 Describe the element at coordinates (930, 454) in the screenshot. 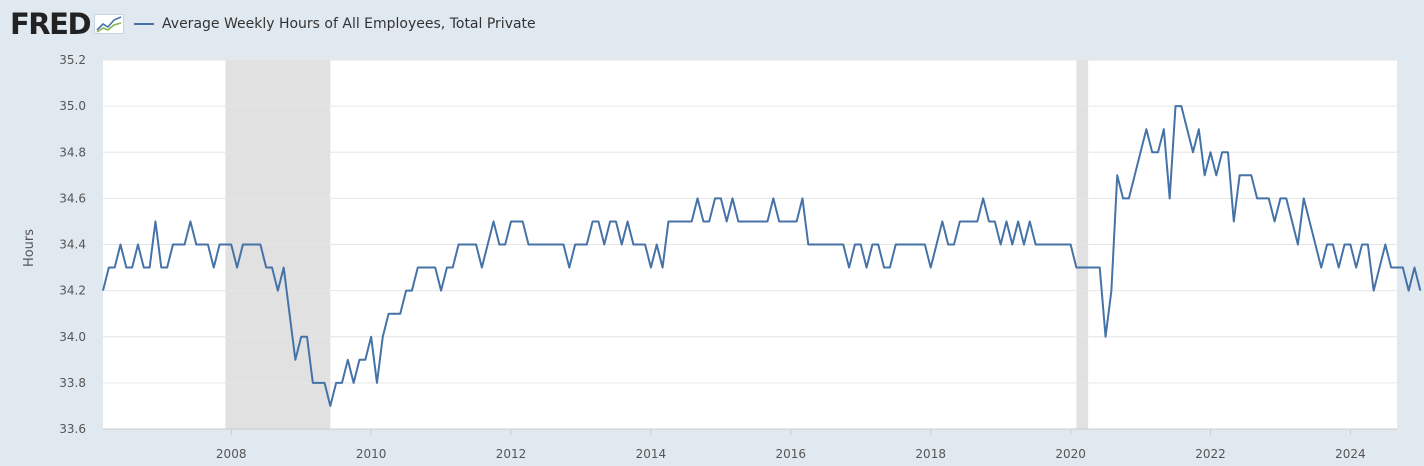

I see `x-tick-label: 2018` at that location.